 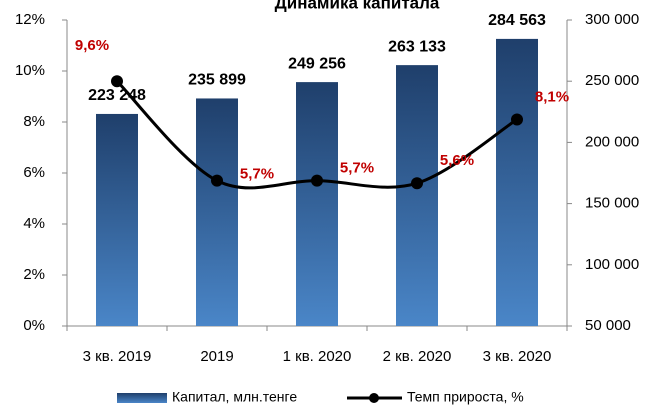 I want to click on y-tick-label: 8%, so click(x=34, y=121).